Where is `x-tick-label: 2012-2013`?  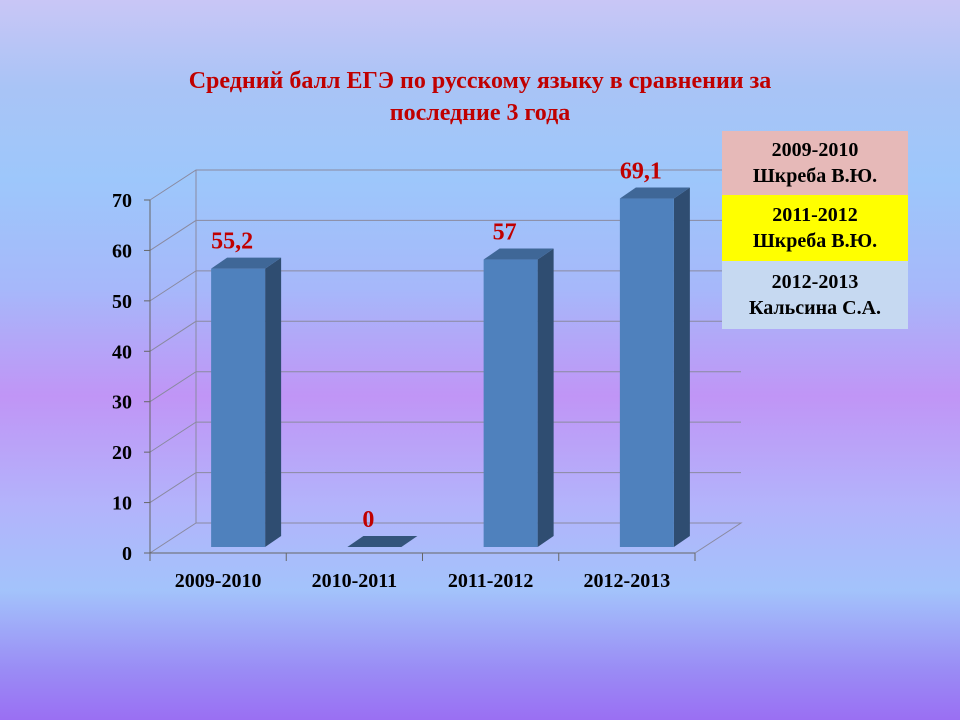 x-tick-label: 2012-2013 is located at coordinates (627, 581).